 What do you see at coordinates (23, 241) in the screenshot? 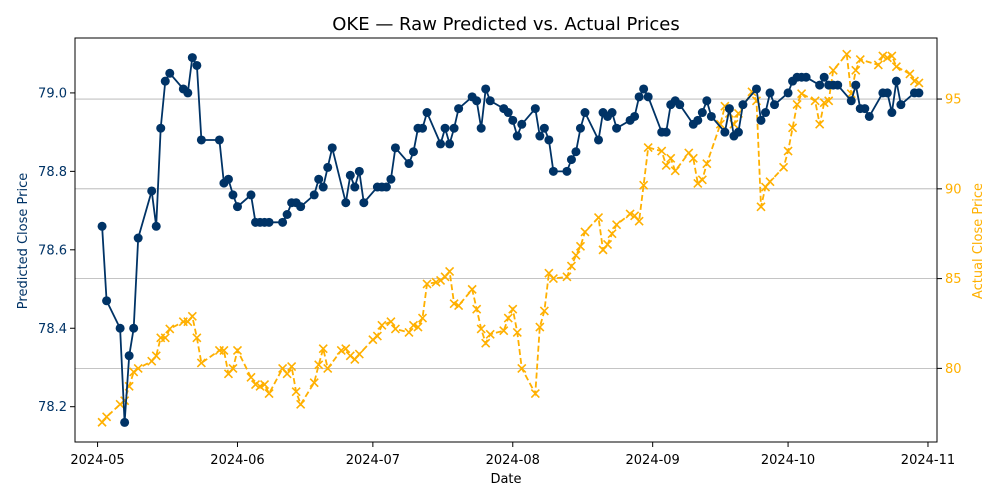
I see `y-axis-left-title: Predicted Close Price` at bounding box center [23, 241].